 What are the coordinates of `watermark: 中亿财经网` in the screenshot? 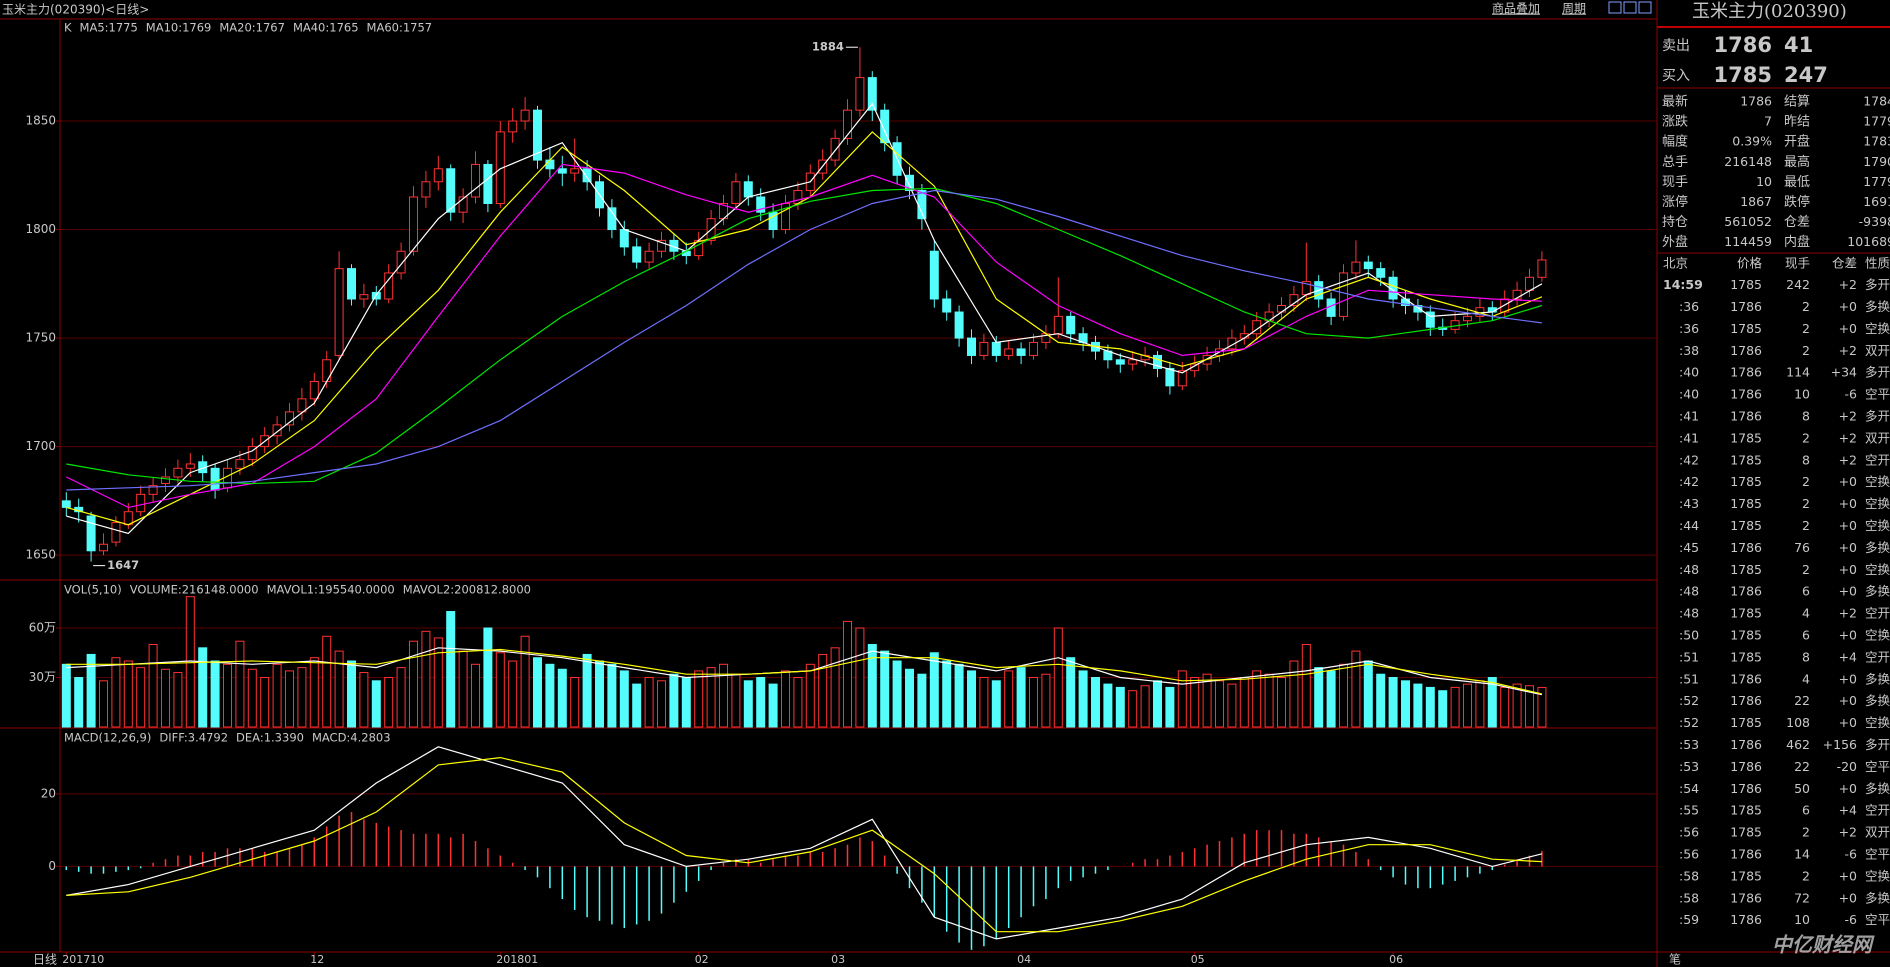 It's located at (1823, 945).